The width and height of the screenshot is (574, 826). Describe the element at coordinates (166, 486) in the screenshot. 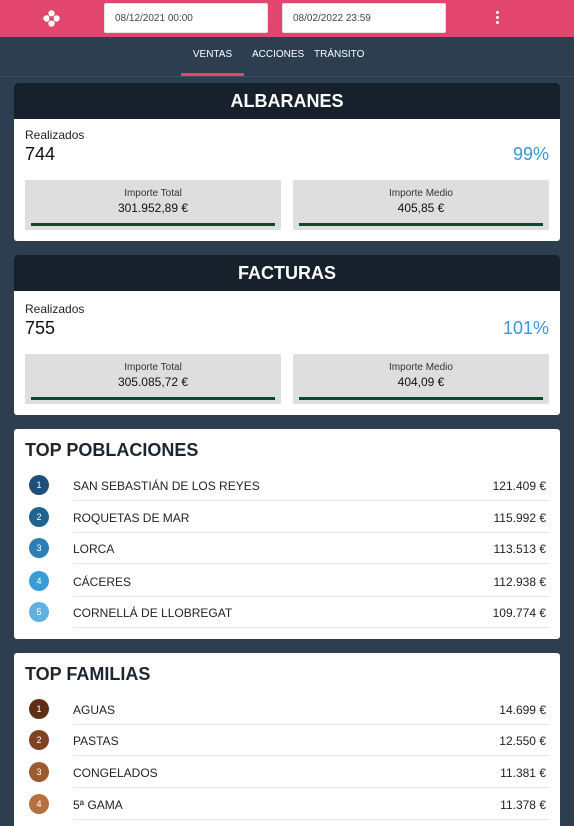

I see `item-name: SAN SEBASTIÁN DE LOS REYES` at that location.